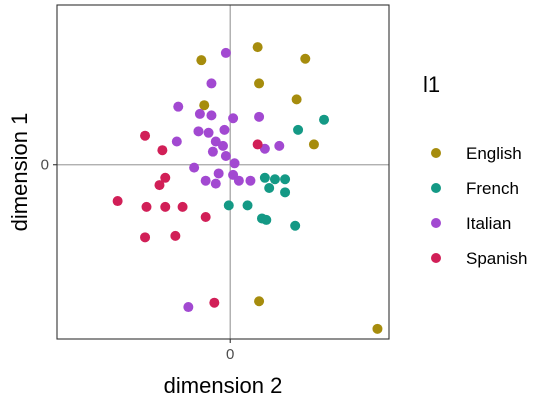 The width and height of the screenshot is (550, 400). Describe the element at coordinates (492, 188) in the screenshot. I see `legend-label-french: French` at that location.